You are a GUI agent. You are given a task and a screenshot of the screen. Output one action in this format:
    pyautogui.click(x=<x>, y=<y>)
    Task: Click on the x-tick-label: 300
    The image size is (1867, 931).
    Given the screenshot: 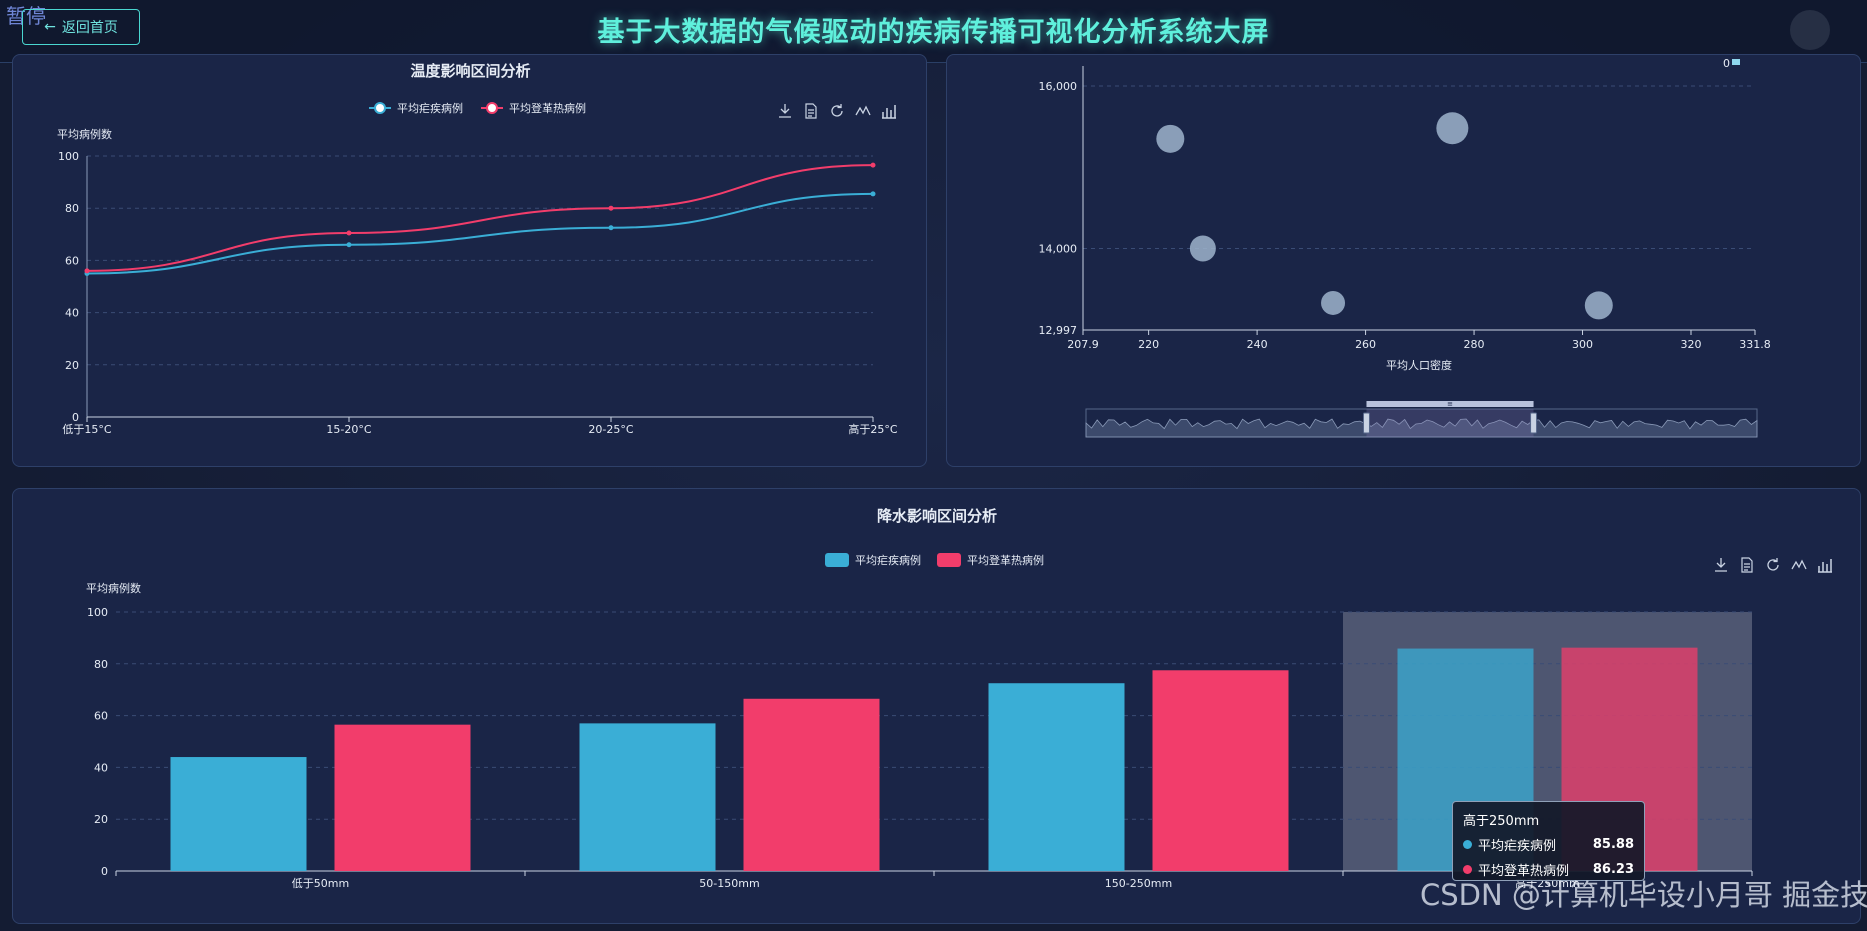 What is the action you would take?
    pyautogui.click(x=1582, y=344)
    